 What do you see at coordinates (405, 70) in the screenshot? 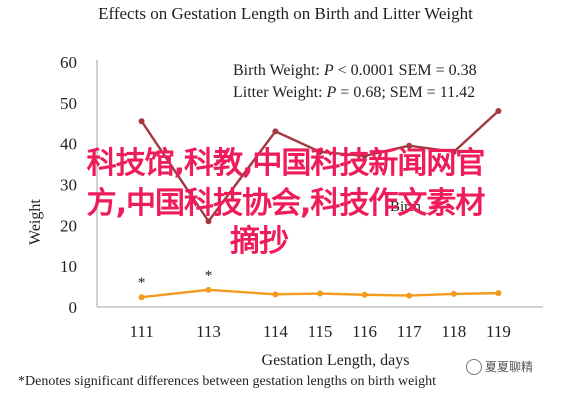
I see `stats-value: < 0.0001 SEM = 0.38` at bounding box center [405, 70].